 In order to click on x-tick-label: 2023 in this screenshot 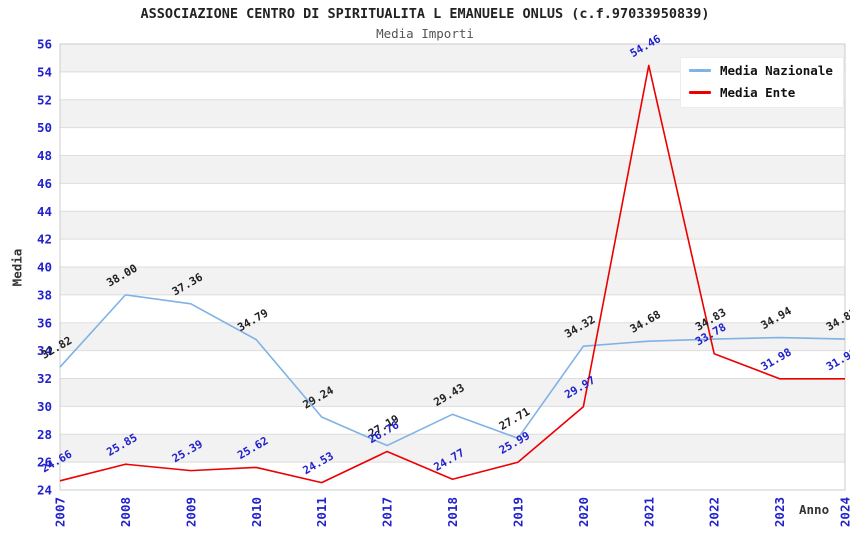, I will do `click(779, 512)`.